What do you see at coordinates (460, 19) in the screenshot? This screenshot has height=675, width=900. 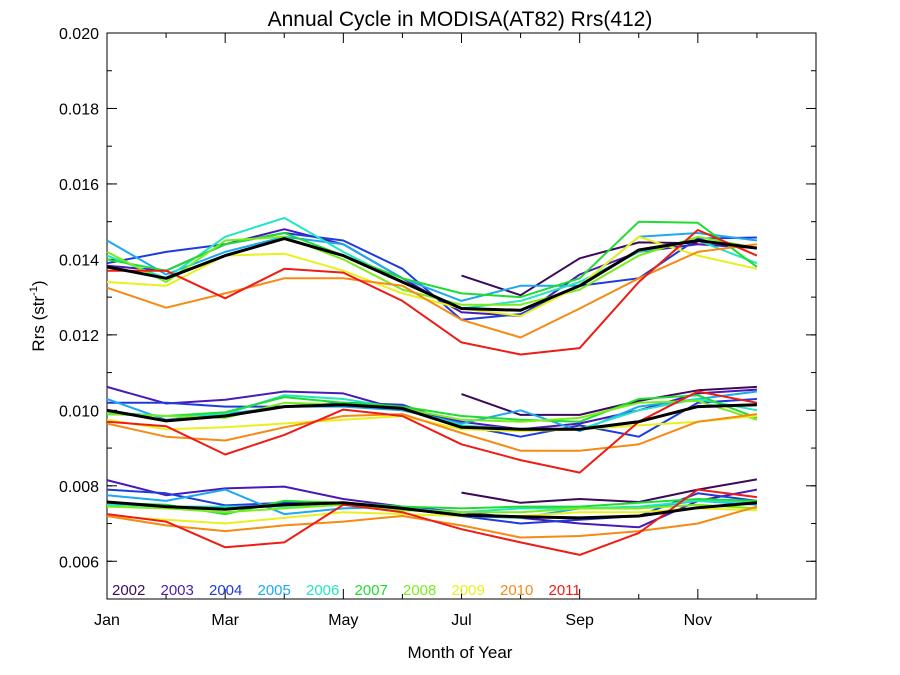 I see `chart-title: Annual Cycle in MODISA(AT82) Rrs(412)` at bounding box center [460, 19].